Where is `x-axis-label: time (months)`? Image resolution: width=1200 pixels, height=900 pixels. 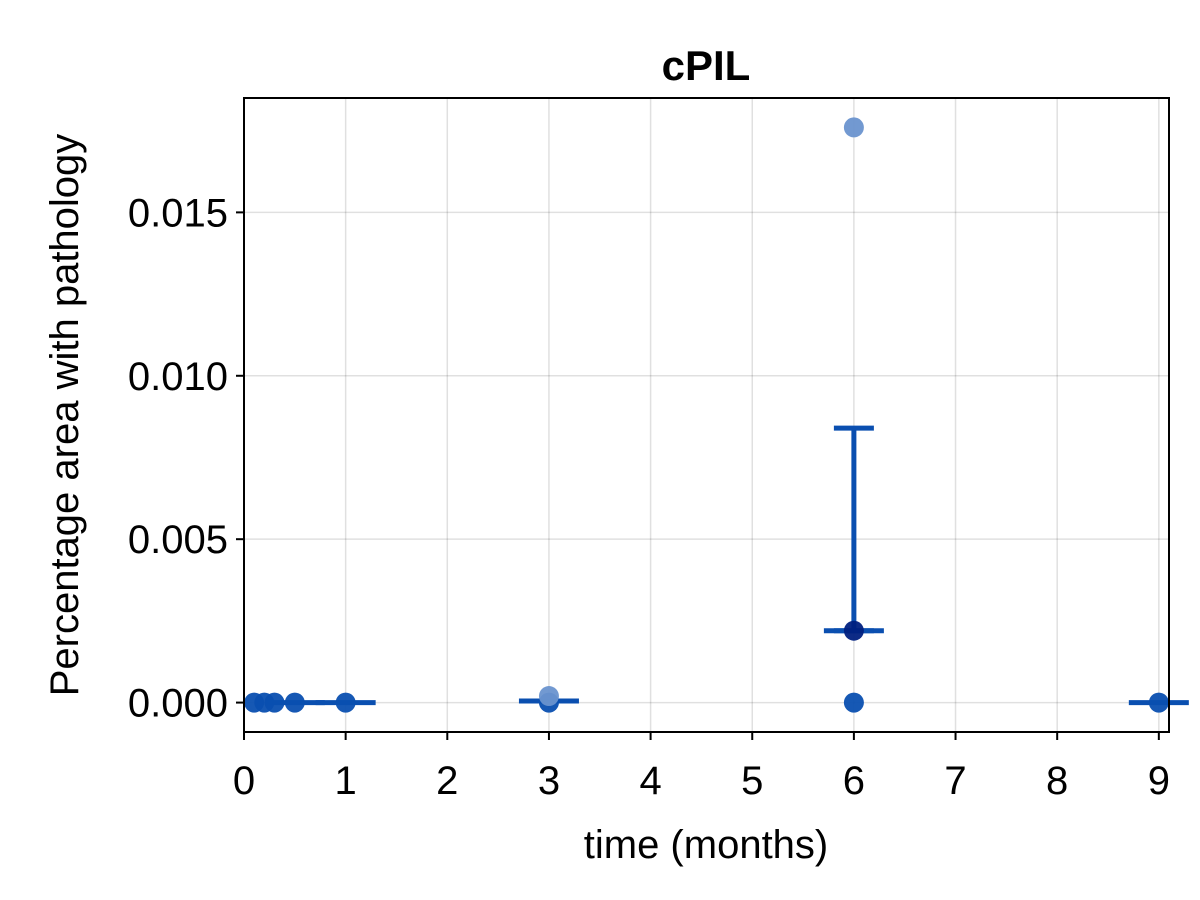 x-axis-label: time (months) is located at coordinates (706, 845).